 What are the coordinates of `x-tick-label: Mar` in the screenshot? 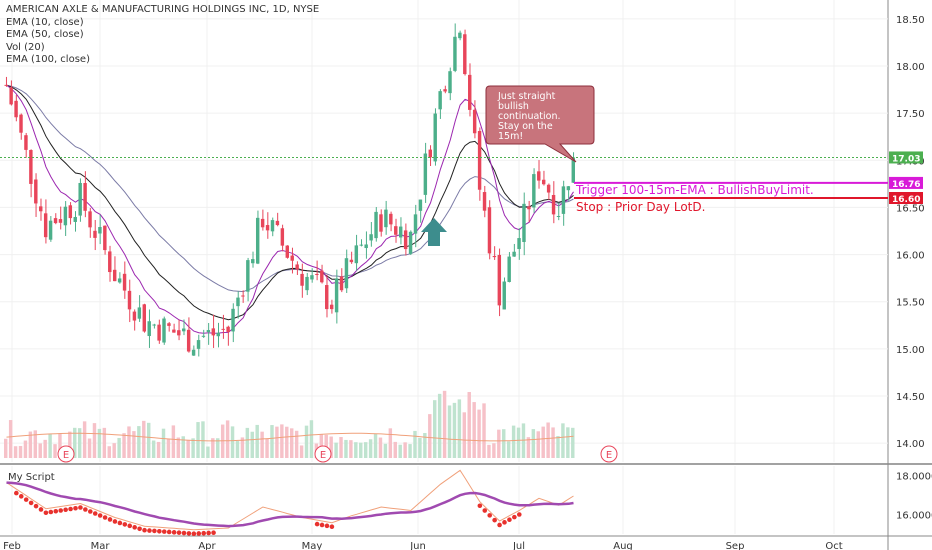 It's located at (101, 545).